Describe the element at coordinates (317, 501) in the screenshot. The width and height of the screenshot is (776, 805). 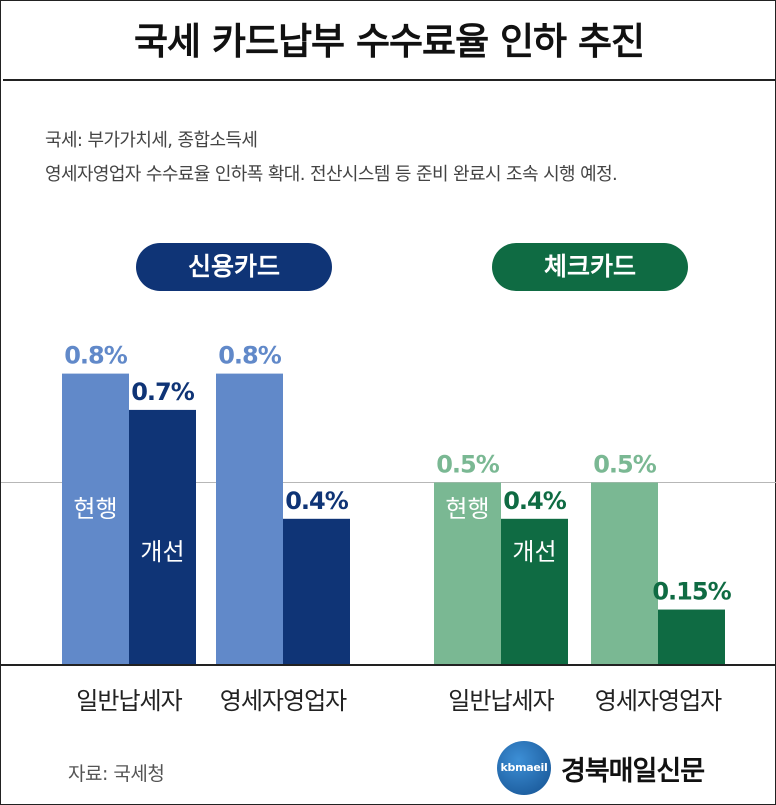
I see `data-label-0-1-1: 0.4%` at that location.